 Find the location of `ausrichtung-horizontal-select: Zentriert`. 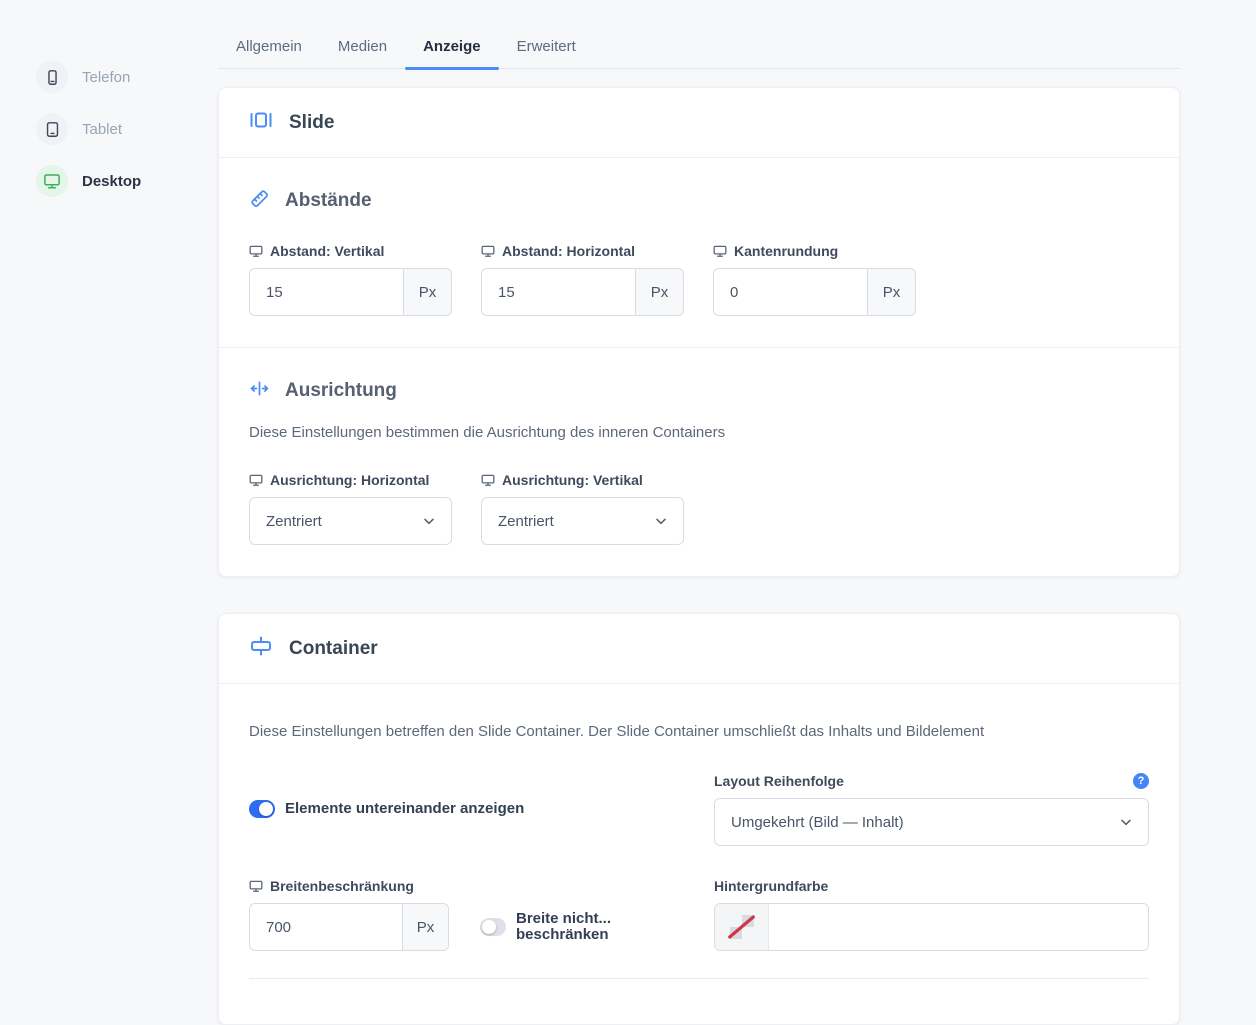

ausrichtung-horizontal-select: Zentriert is located at coordinates (350, 521).